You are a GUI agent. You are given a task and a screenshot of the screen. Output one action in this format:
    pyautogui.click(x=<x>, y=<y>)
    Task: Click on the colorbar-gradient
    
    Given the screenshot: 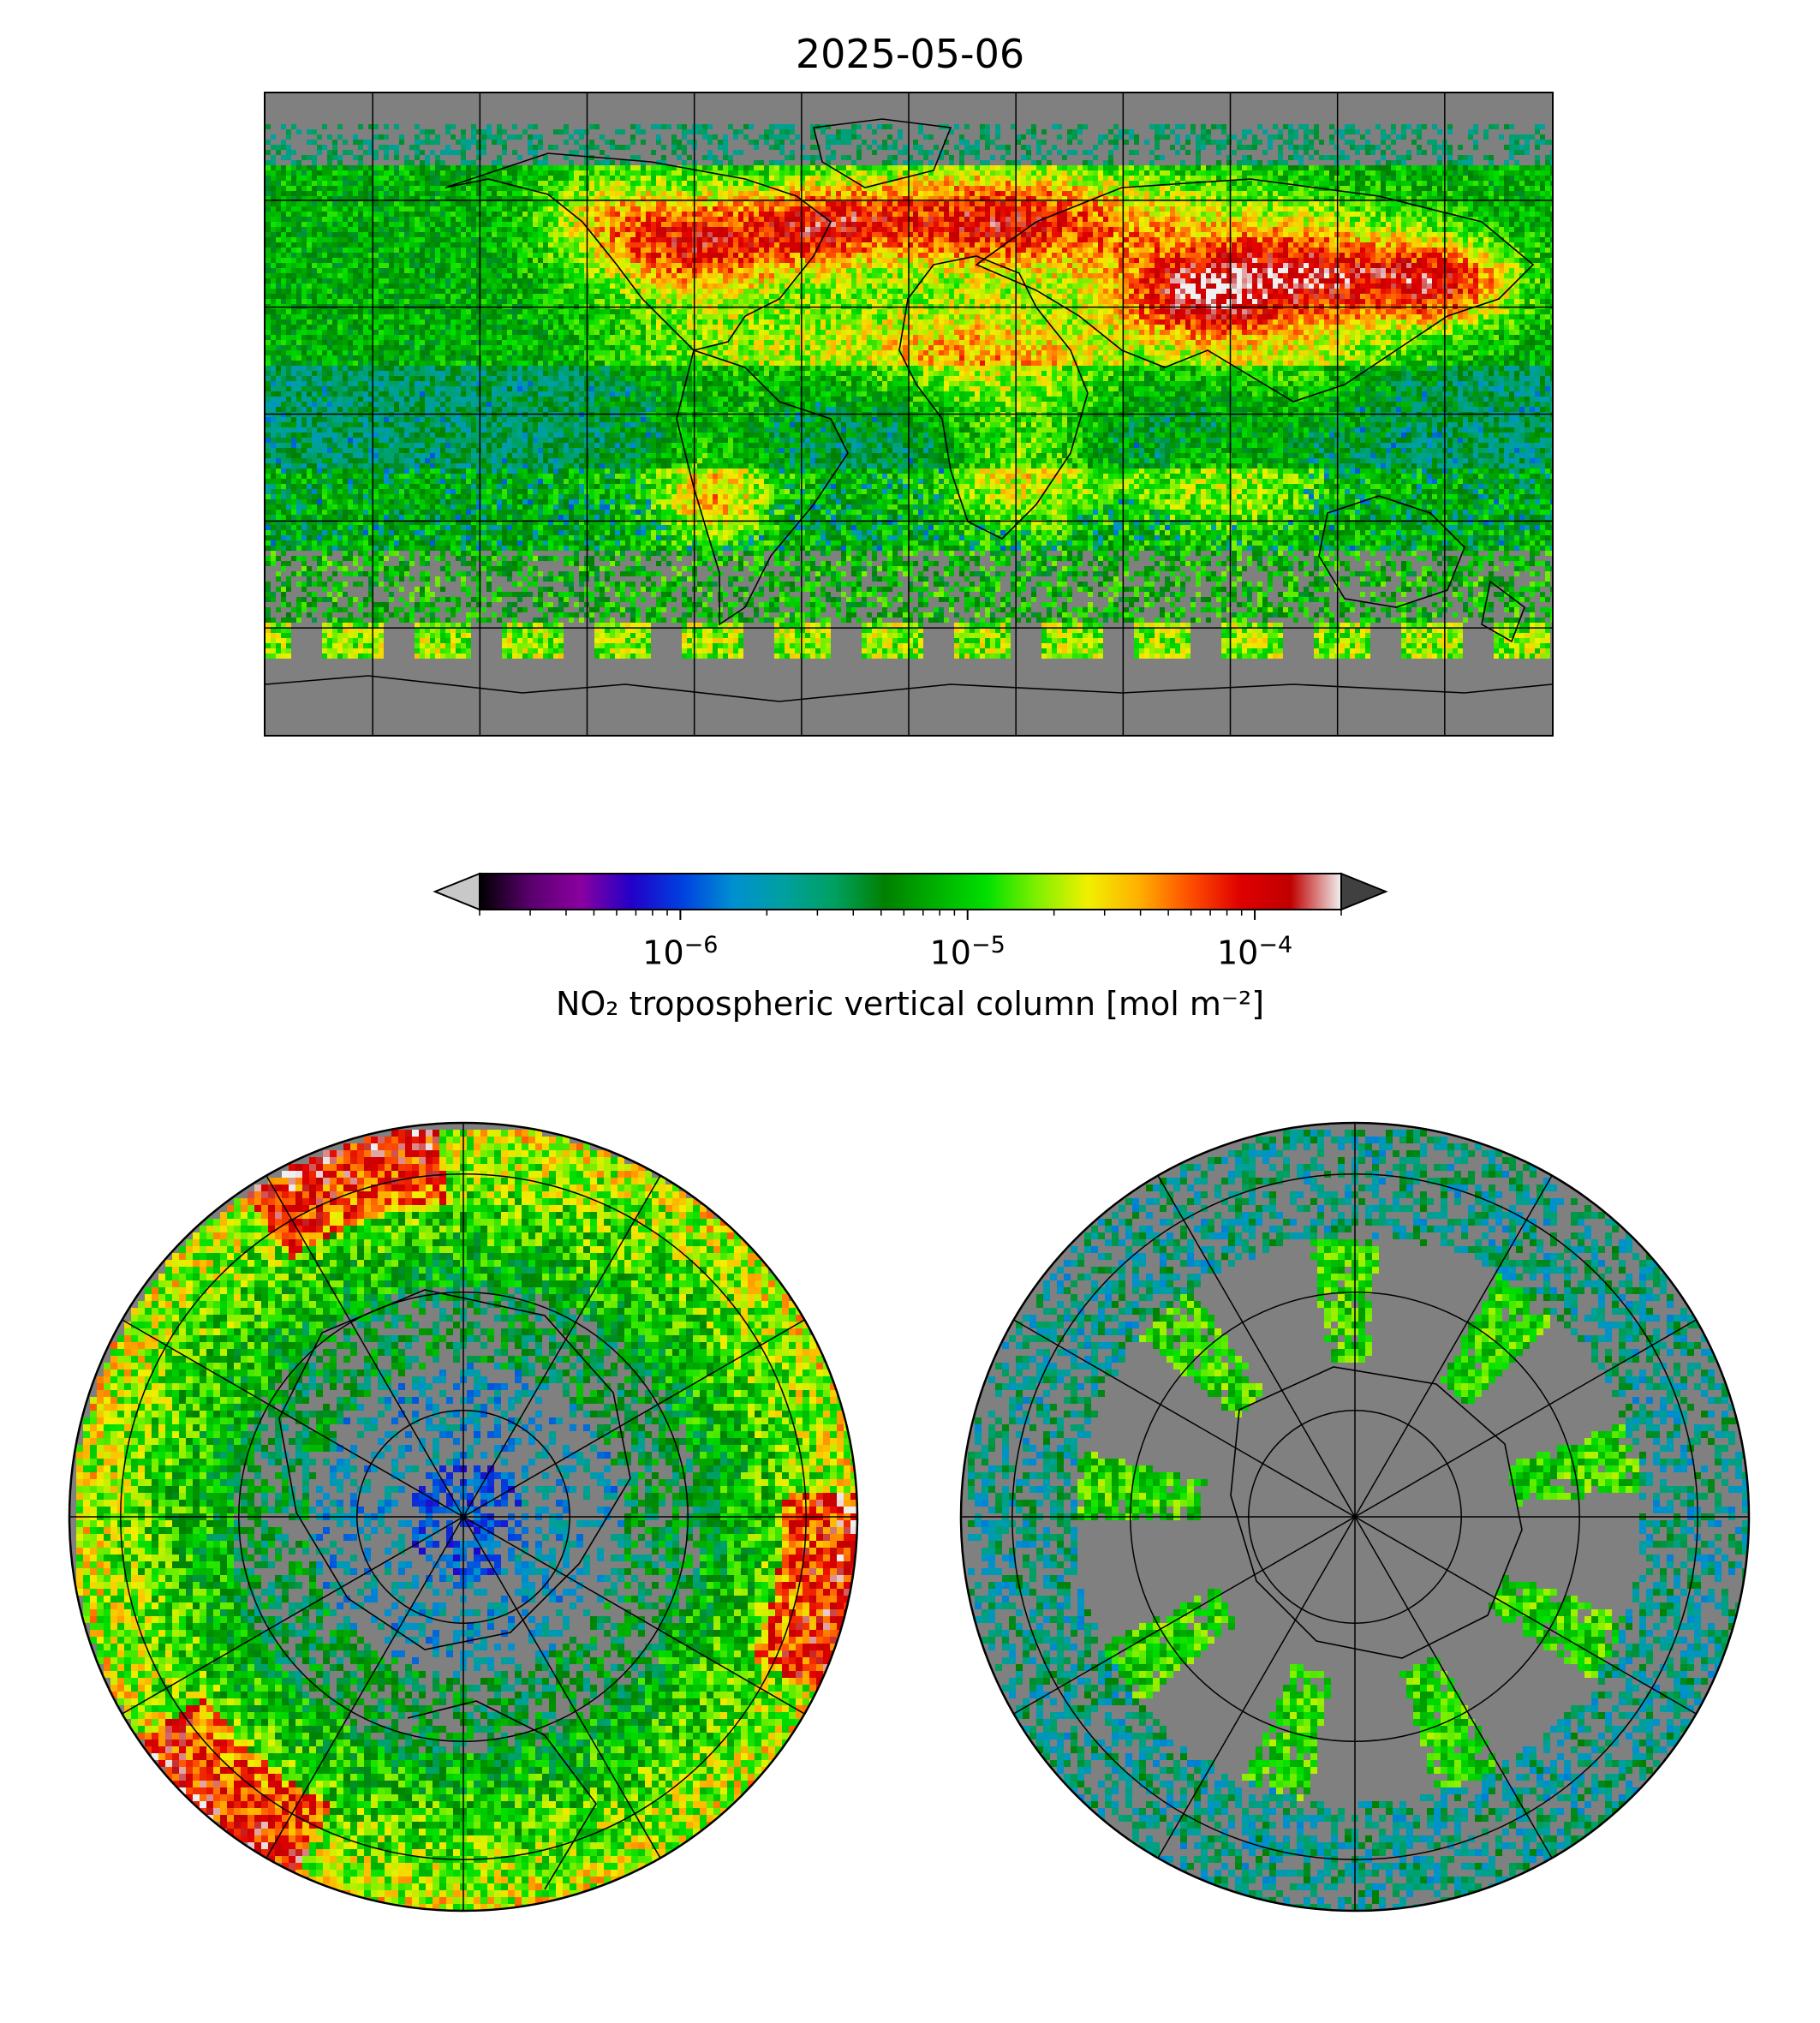 What is the action you would take?
    pyautogui.click(x=911, y=891)
    